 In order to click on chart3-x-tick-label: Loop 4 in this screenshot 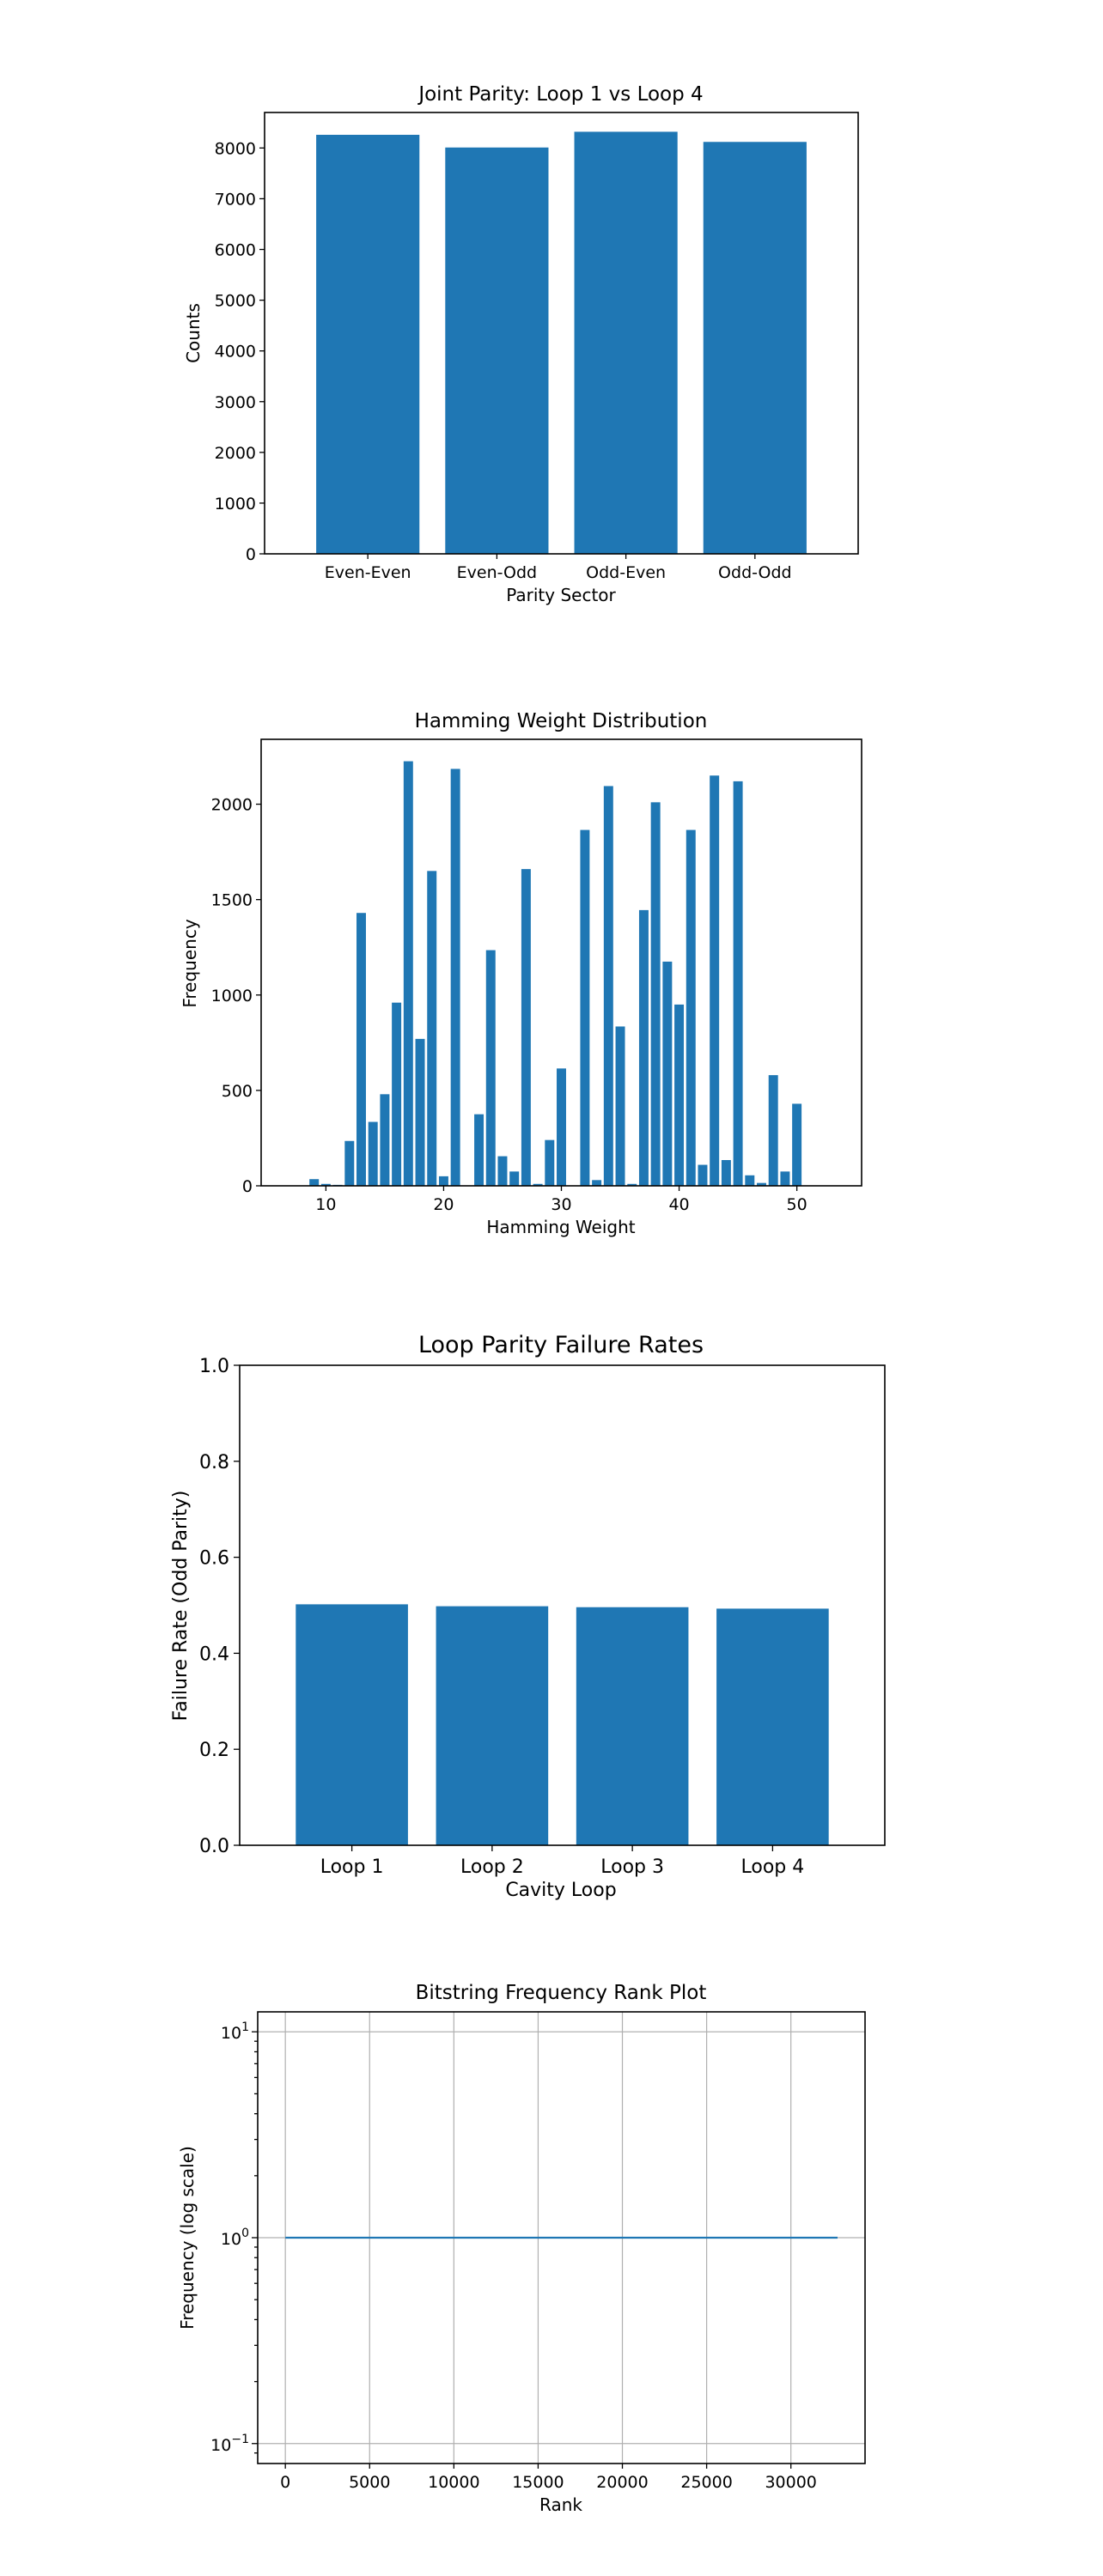, I will do `click(773, 1867)`.